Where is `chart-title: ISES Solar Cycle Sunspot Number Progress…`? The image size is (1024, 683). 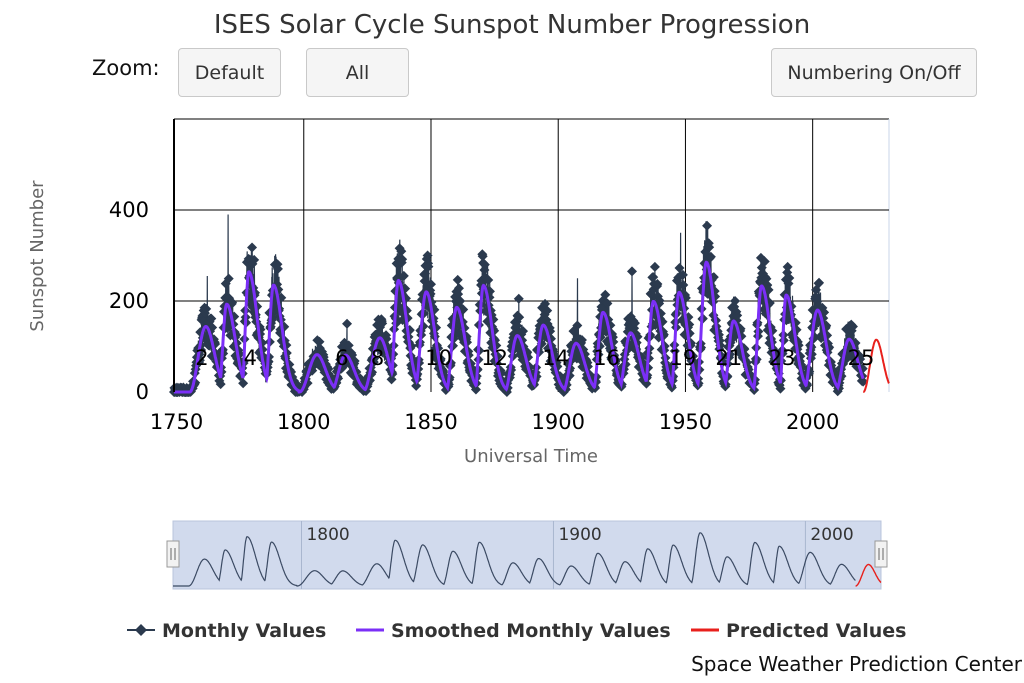 chart-title: ISES Solar Cycle Sunspot Number Progress… is located at coordinates (512, 25).